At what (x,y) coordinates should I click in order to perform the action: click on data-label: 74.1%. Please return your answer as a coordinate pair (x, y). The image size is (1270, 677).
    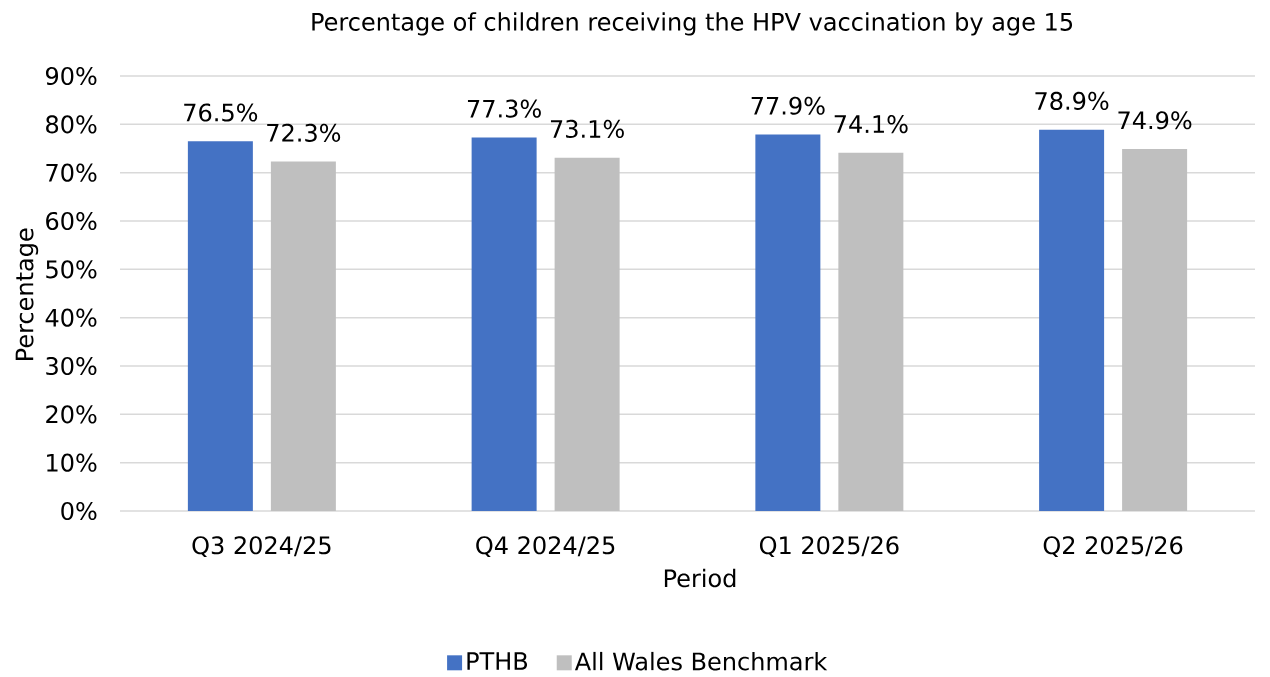
    Looking at the image, I should click on (871, 124).